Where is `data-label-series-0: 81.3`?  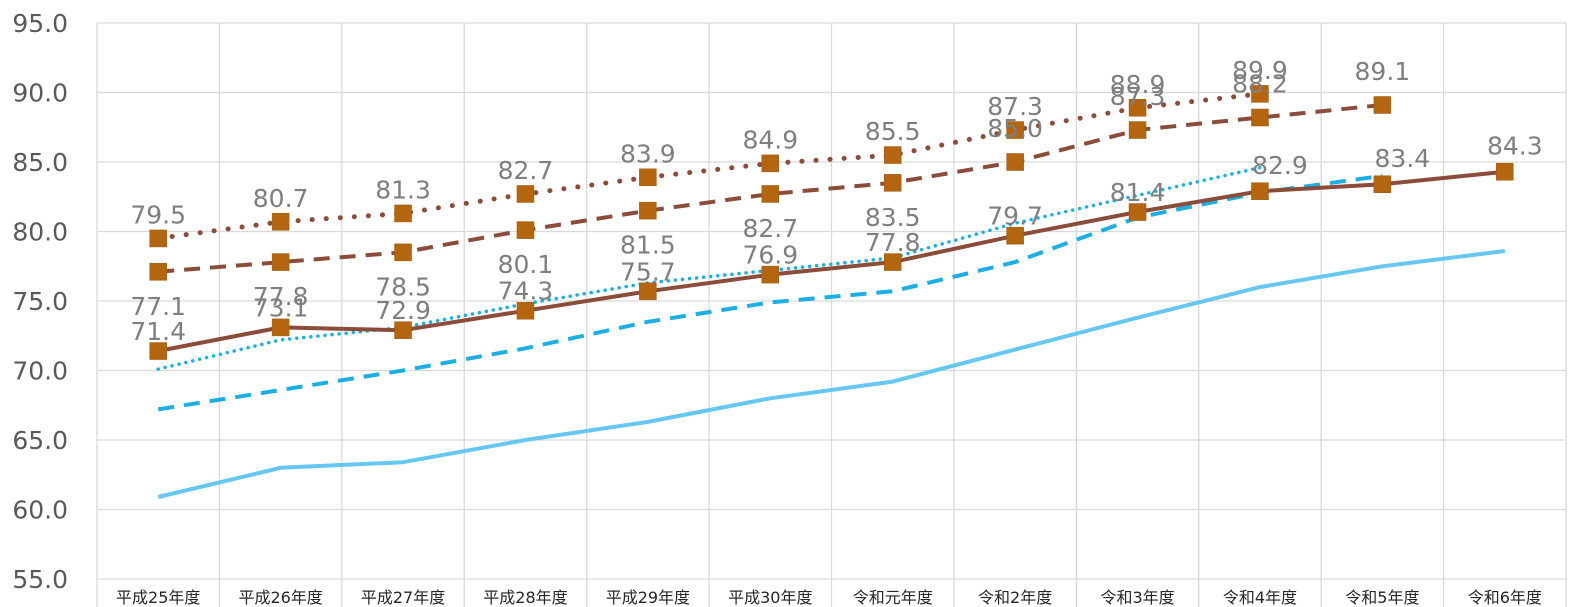 data-label-series-0: 81.3 is located at coordinates (403, 189).